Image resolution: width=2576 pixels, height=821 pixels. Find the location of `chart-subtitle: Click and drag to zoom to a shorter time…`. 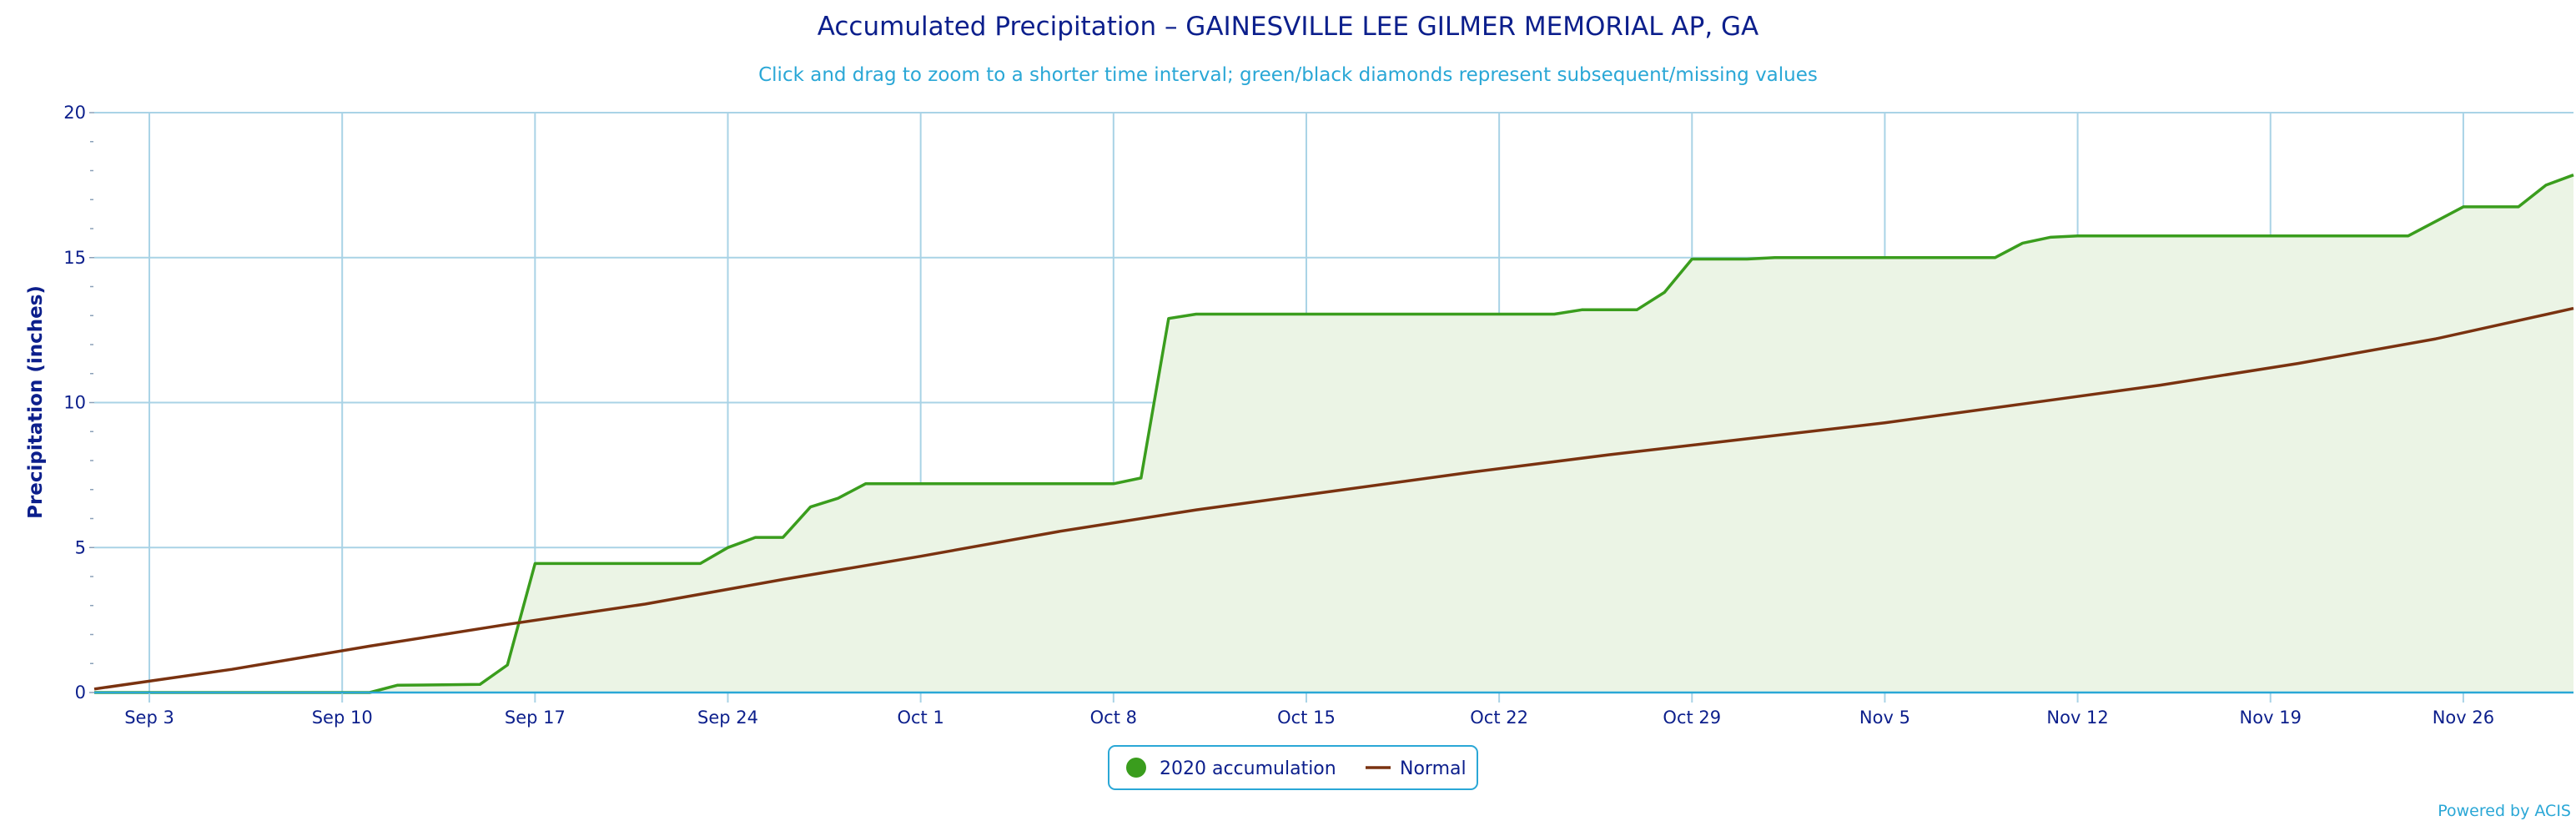

chart-subtitle: Click and drag to zoom to a shorter time… is located at coordinates (1288, 75).